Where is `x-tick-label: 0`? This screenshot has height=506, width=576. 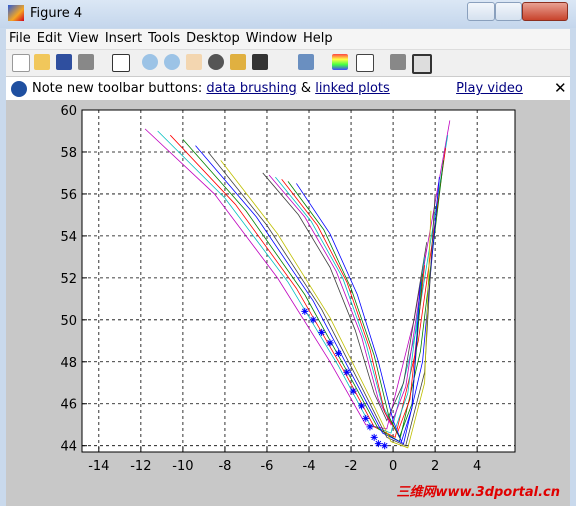 x-tick-label: 0 is located at coordinates (393, 466).